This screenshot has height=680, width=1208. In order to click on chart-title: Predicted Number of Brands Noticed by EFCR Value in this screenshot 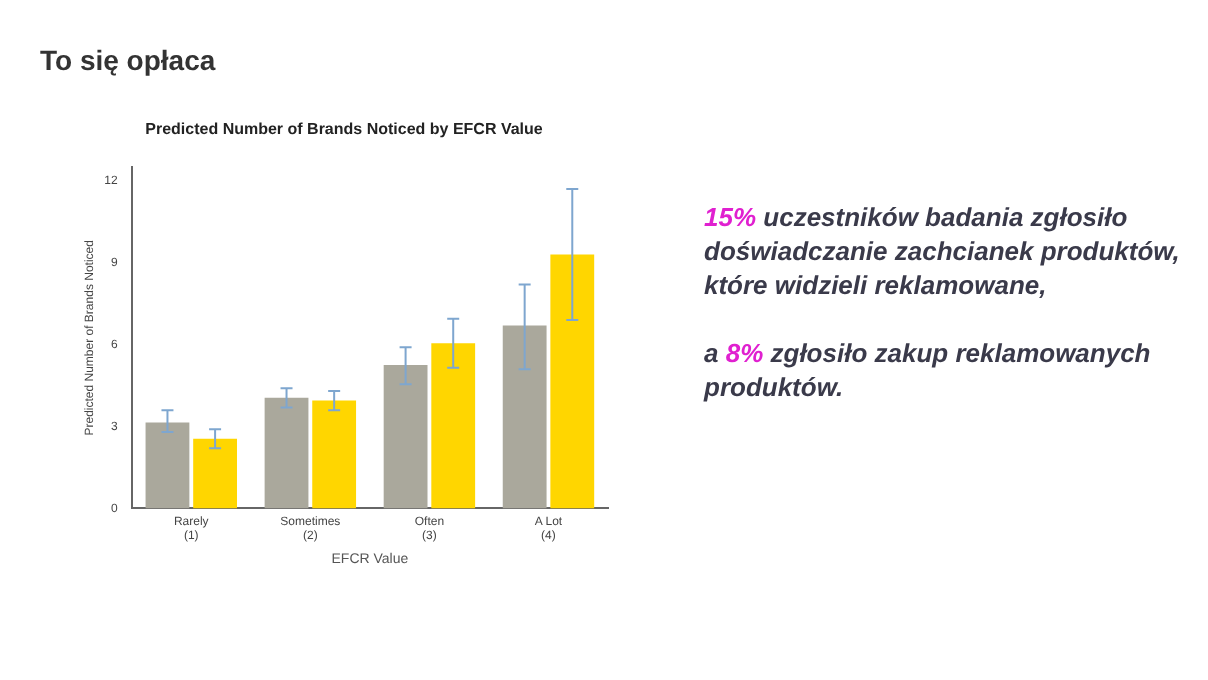, I will do `click(344, 129)`.